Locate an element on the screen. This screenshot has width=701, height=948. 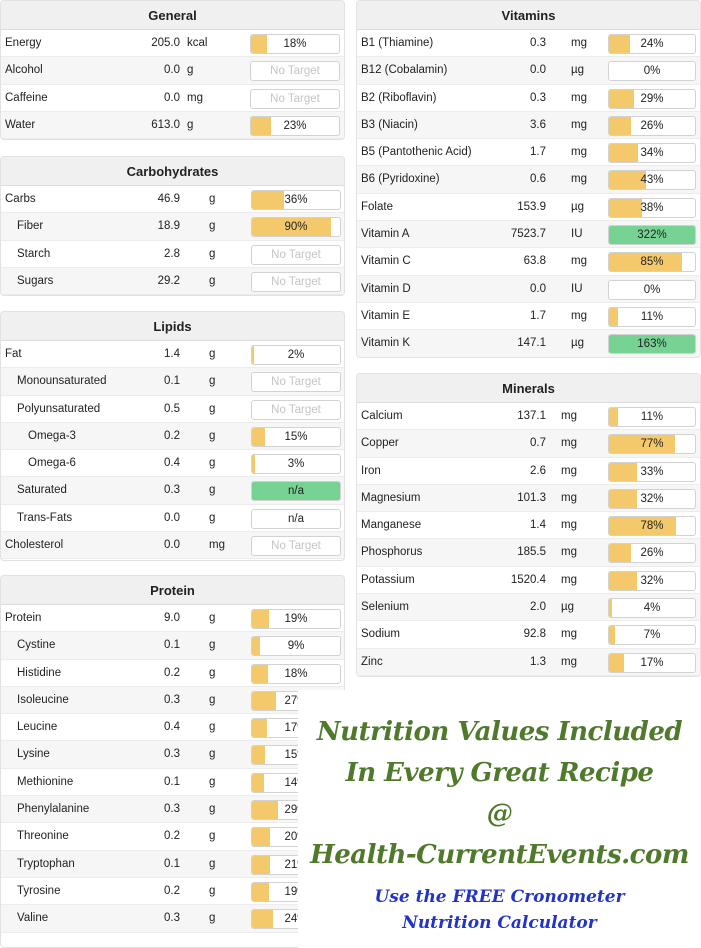
nutrient-row-protein: Protein 9.0 g 19% is located at coordinates (172, 619).